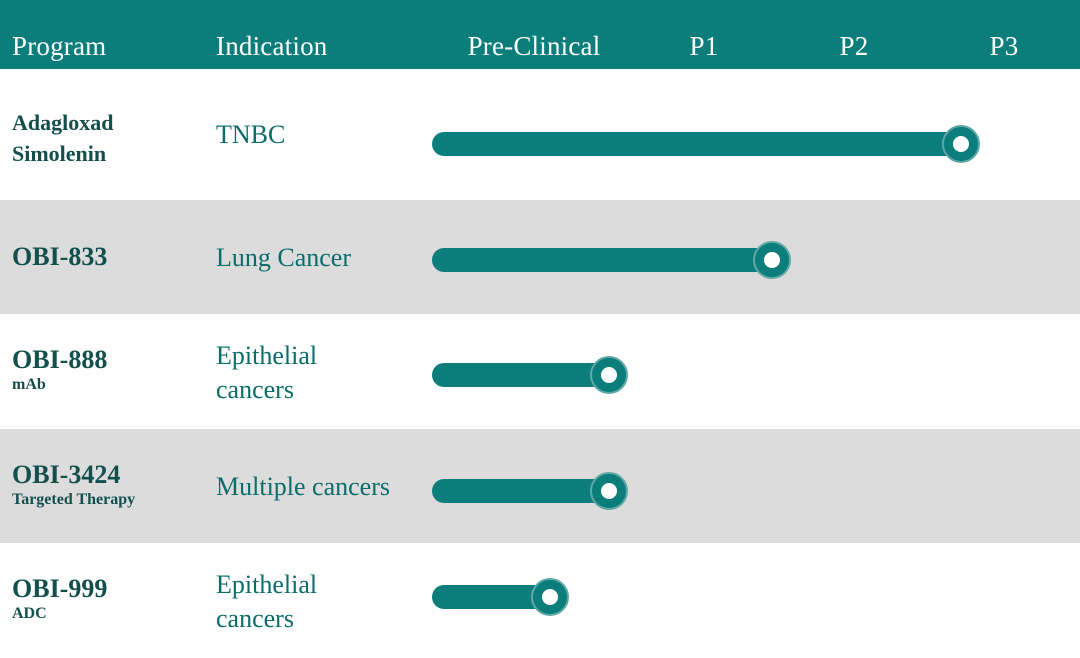  Describe the element at coordinates (1004, 46) in the screenshot. I see `header-stage-p3: P3` at that location.